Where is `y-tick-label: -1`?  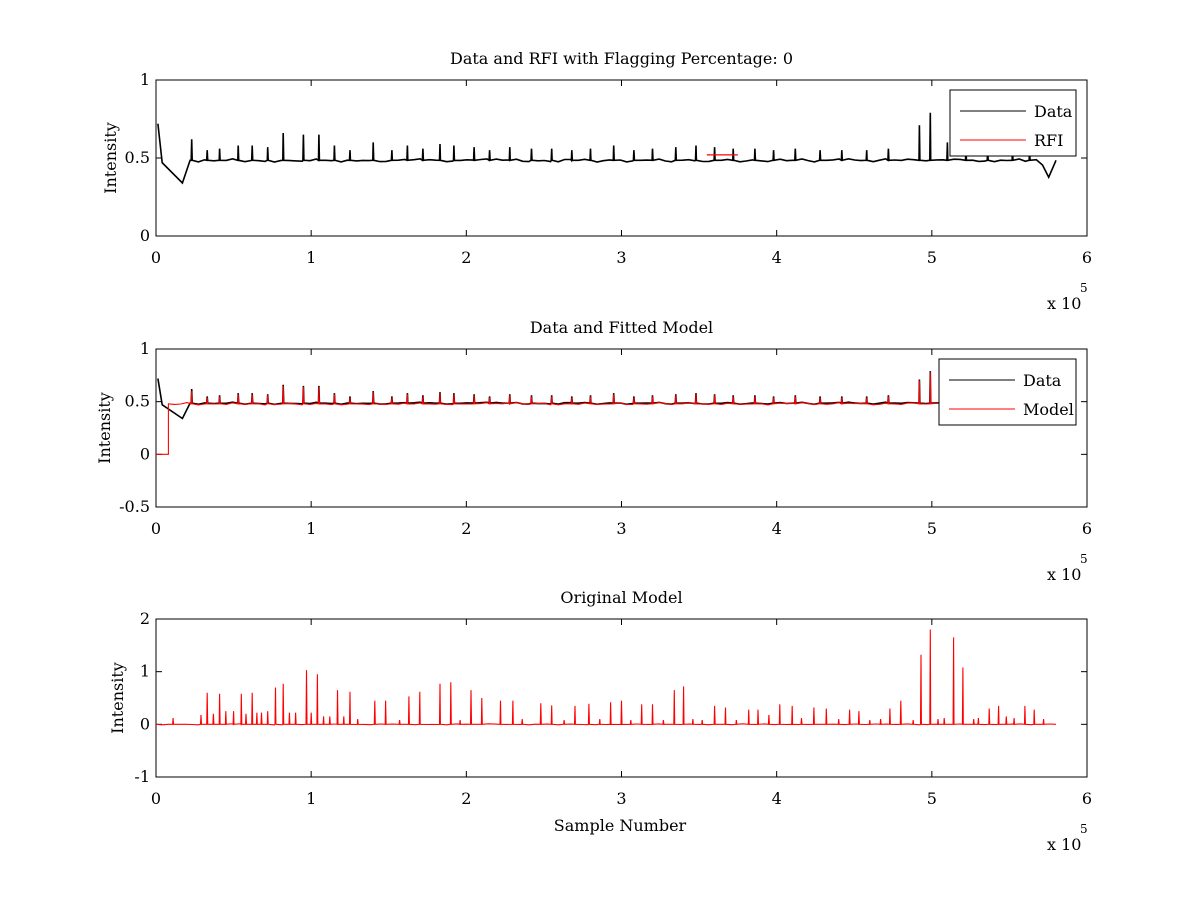 y-tick-label: -1 is located at coordinates (142, 776).